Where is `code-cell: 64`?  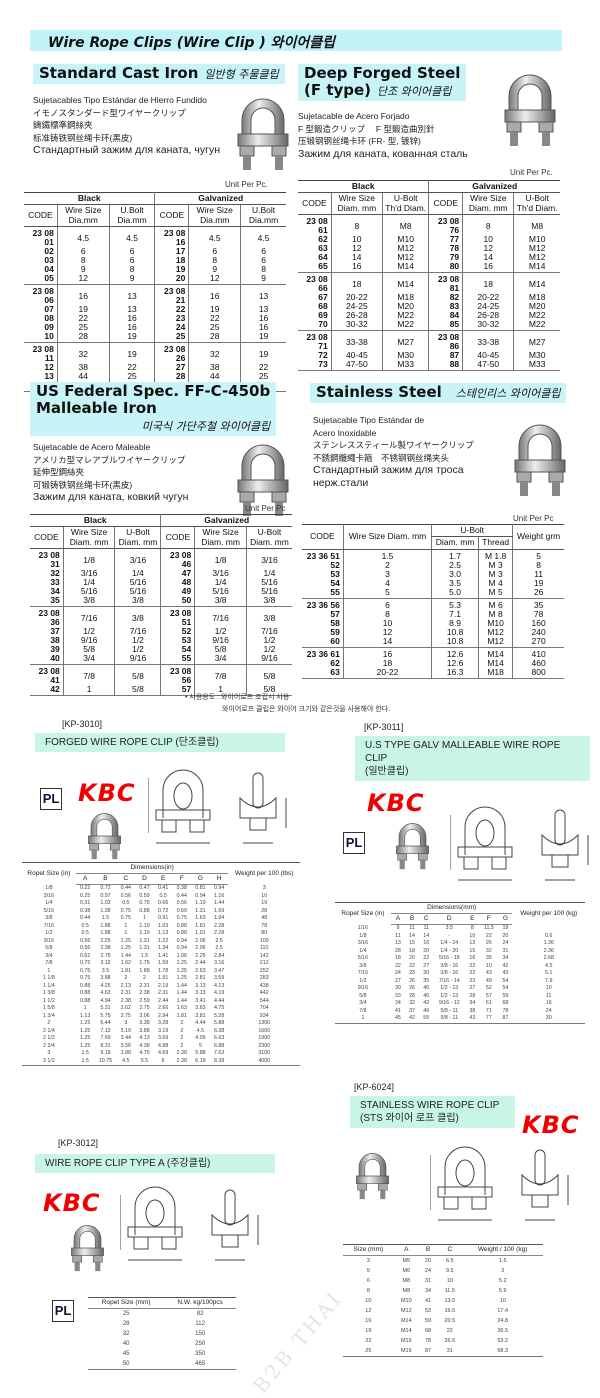 code-cell: 64 is located at coordinates (323, 257).